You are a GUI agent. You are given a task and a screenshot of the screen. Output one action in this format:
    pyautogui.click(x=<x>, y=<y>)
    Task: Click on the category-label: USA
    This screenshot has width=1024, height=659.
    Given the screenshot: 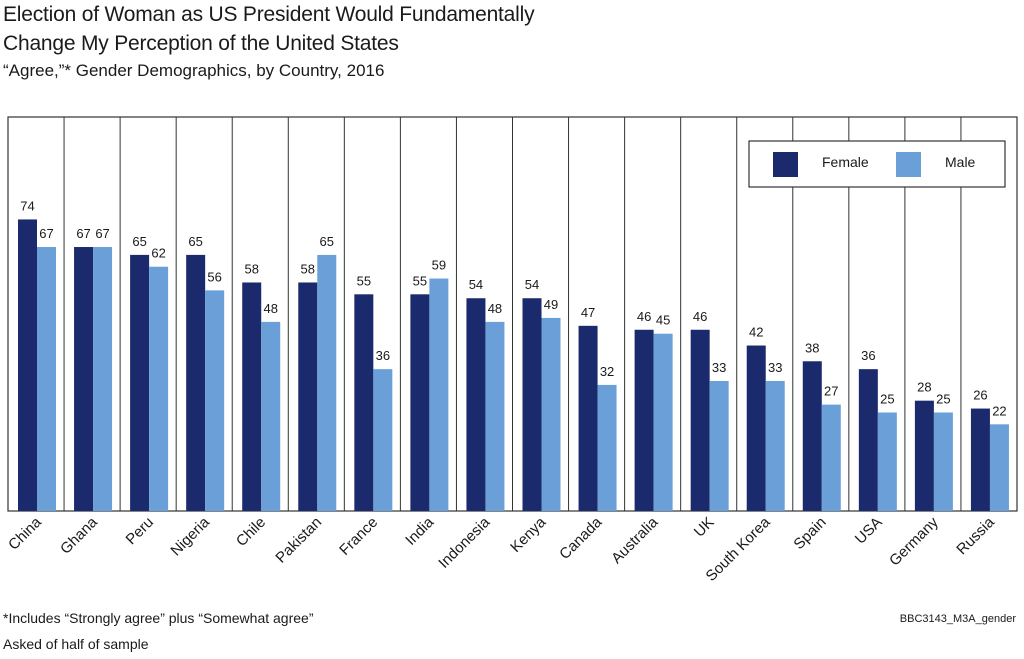 What is the action you would take?
    pyautogui.click(x=869, y=531)
    